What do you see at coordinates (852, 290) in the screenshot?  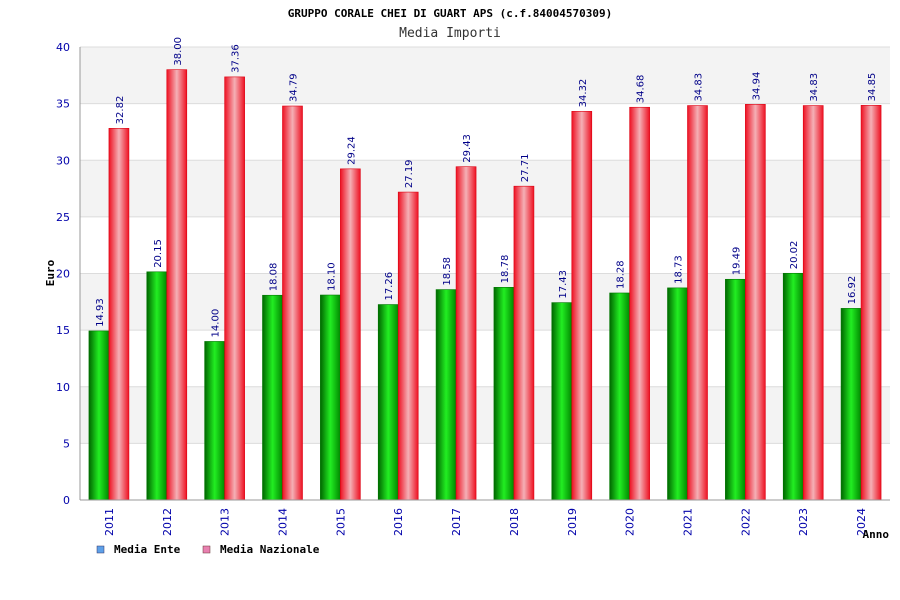 I see `data-label-ente: 16.92` at bounding box center [852, 290].